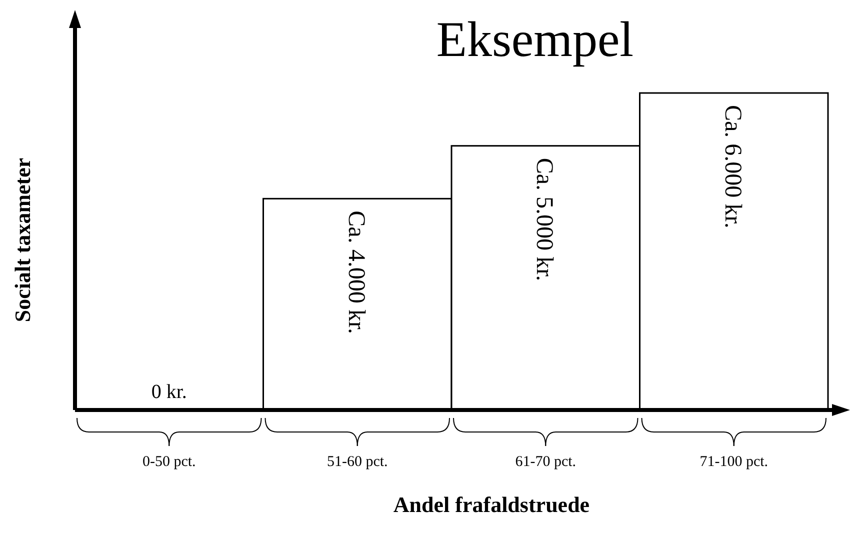 The image size is (852, 543). I want to click on x-tick-label: 71-100 pct., so click(734, 462).